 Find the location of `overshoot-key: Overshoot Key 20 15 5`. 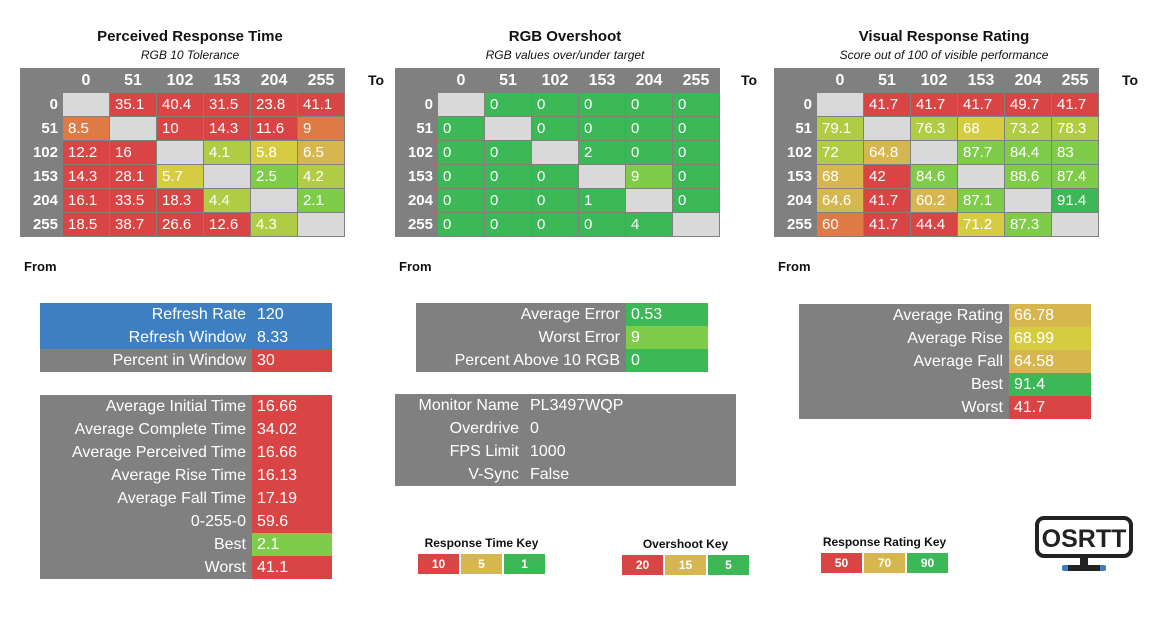

overshoot-key: Overshoot Key 20 15 5 is located at coordinates (685, 556).